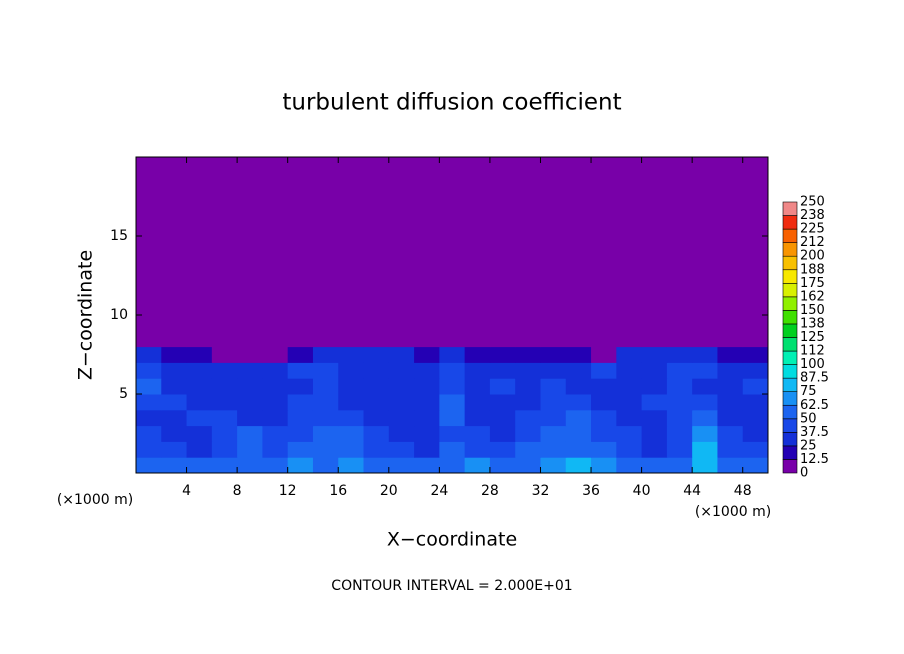 The image size is (904, 654). I want to click on colorbar-label: 25, so click(808, 445).